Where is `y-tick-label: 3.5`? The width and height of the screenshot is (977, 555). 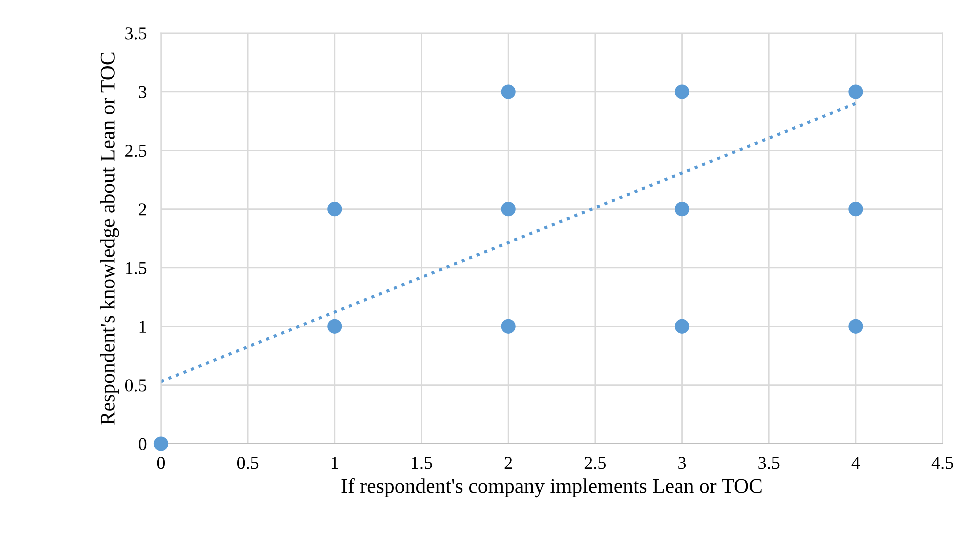 y-tick-label: 3.5 is located at coordinates (136, 34).